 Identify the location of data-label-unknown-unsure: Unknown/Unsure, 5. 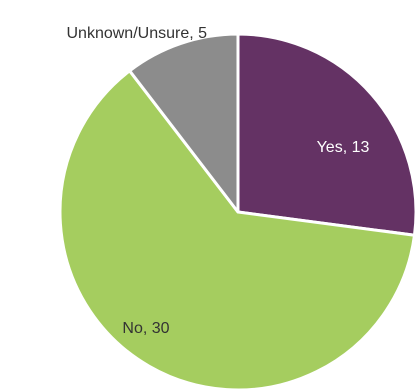
(136, 33).